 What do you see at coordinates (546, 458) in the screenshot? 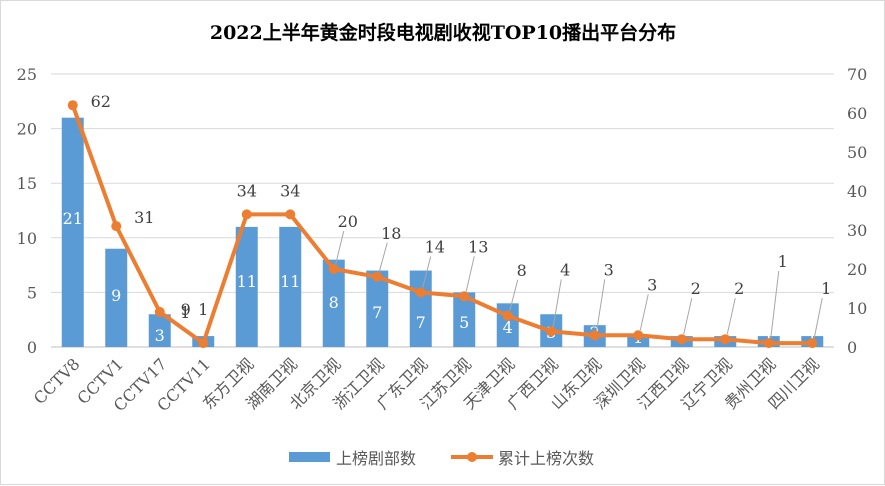
I see `legend-line-label: 累计上榜次数` at bounding box center [546, 458].